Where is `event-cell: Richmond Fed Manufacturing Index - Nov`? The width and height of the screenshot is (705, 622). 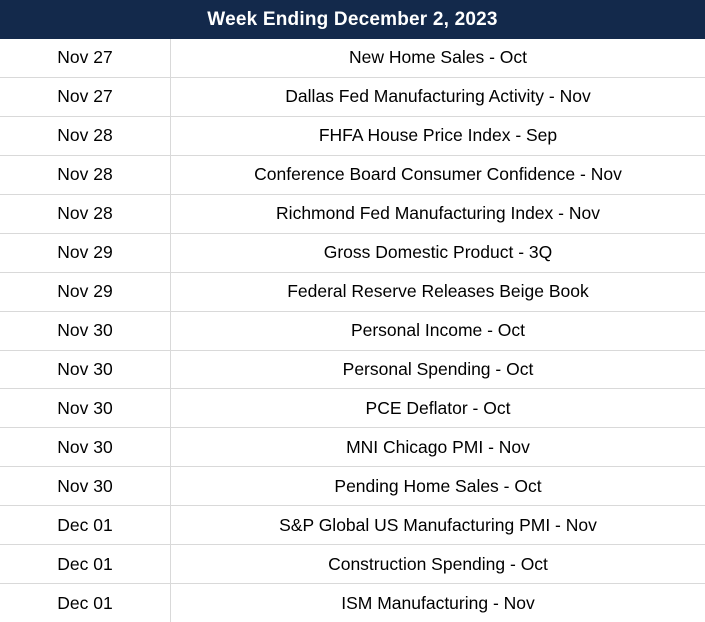 event-cell: Richmond Fed Manufacturing Index - Nov is located at coordinates (438, 213).